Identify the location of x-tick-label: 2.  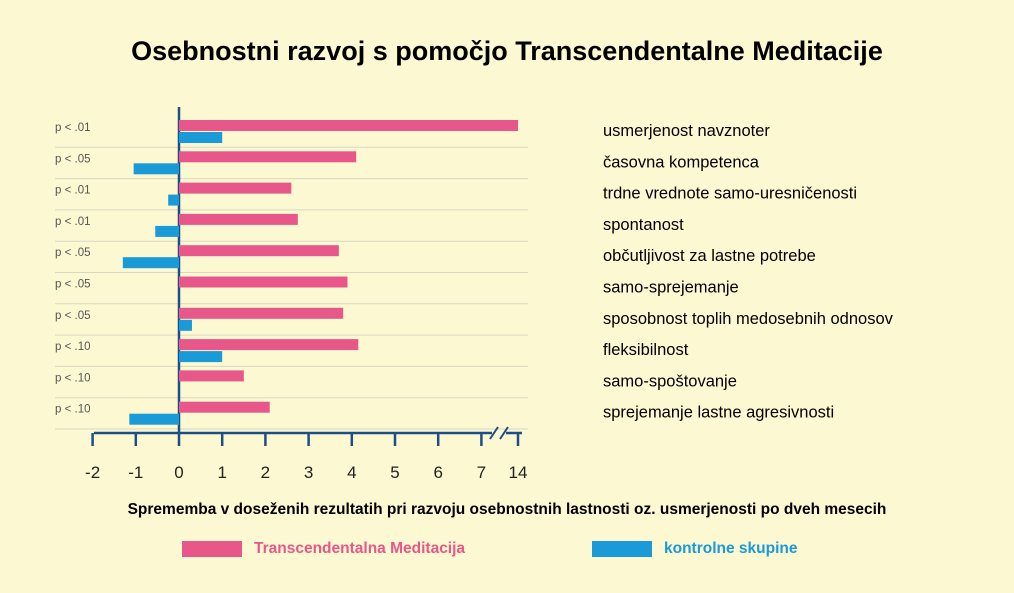
(265, 472).